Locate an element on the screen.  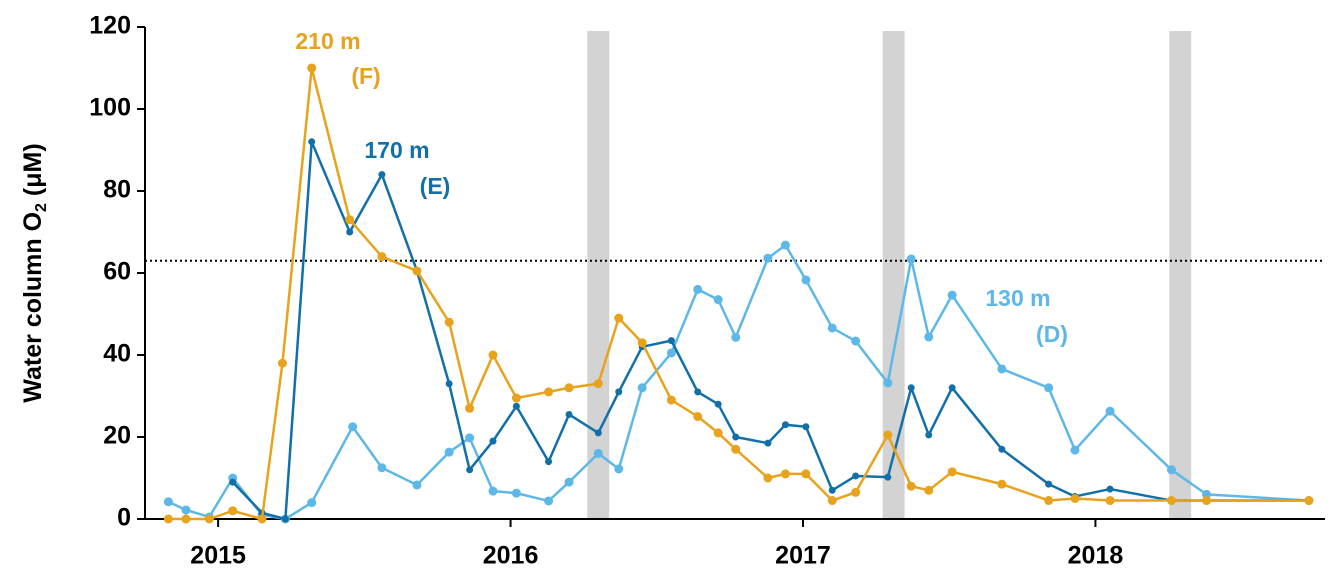
x-tick-label: 2018 is located at coordinates (1096, 556).